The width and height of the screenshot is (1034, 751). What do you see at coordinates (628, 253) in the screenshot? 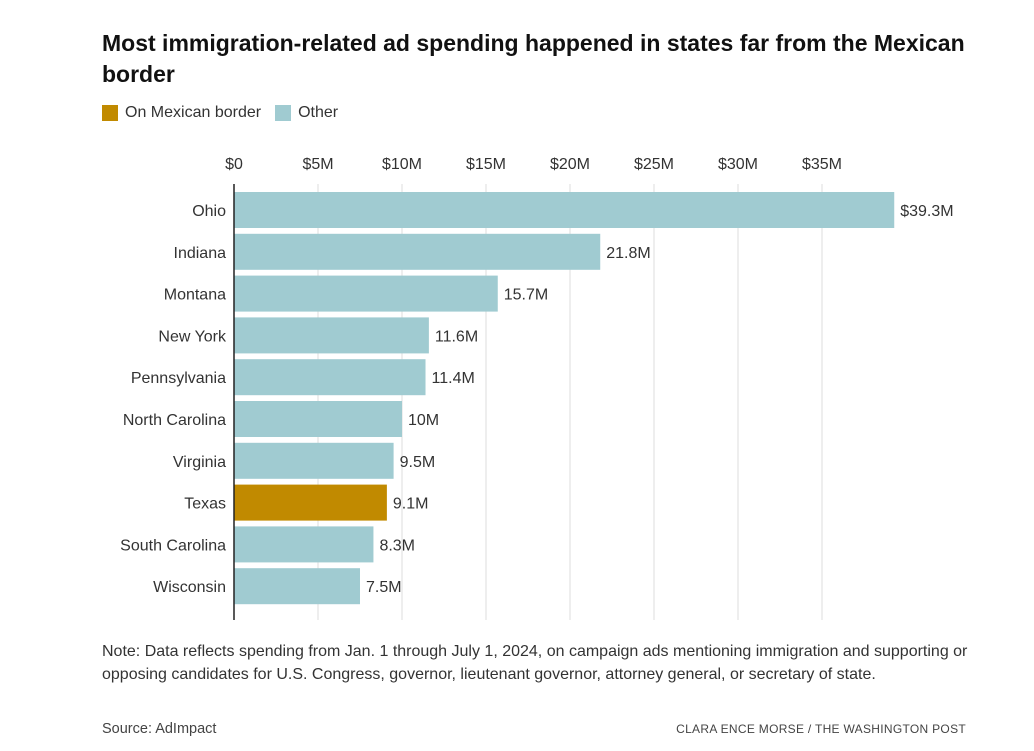
I see `value-label: 21.8M` at bounding box center [628, 253].